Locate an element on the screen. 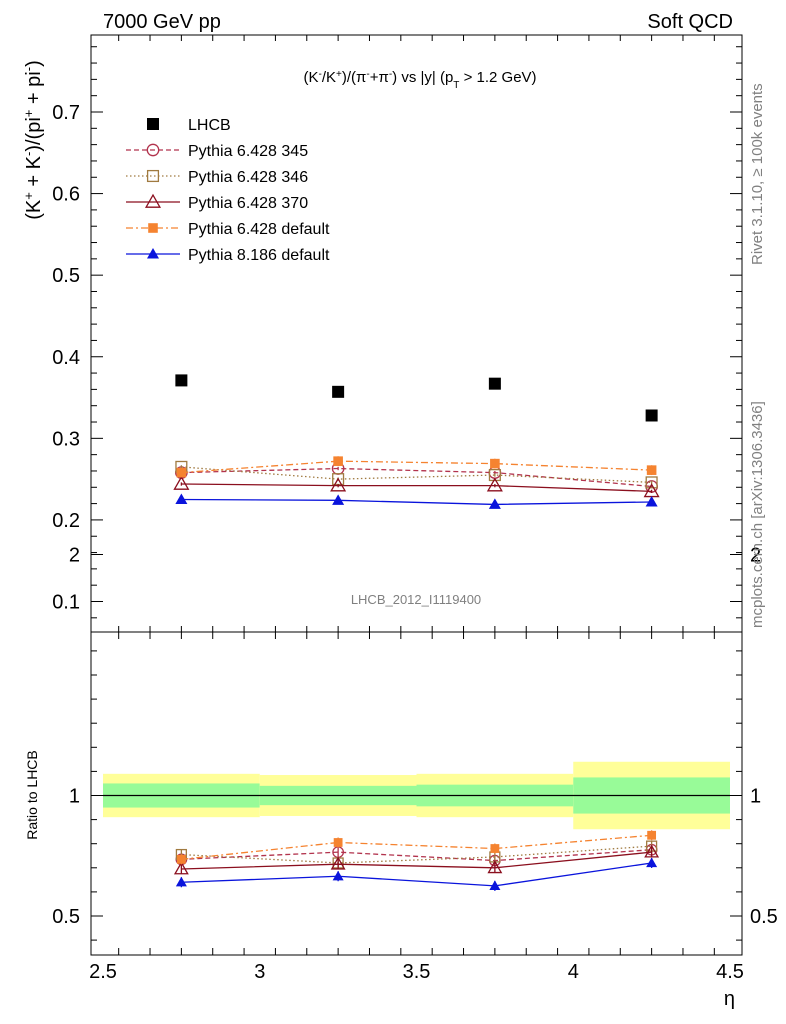 The height and width of the screenshot is (1024, 786). legend-item: Pythia 6.428 346 is located at coordinates (217, 177).